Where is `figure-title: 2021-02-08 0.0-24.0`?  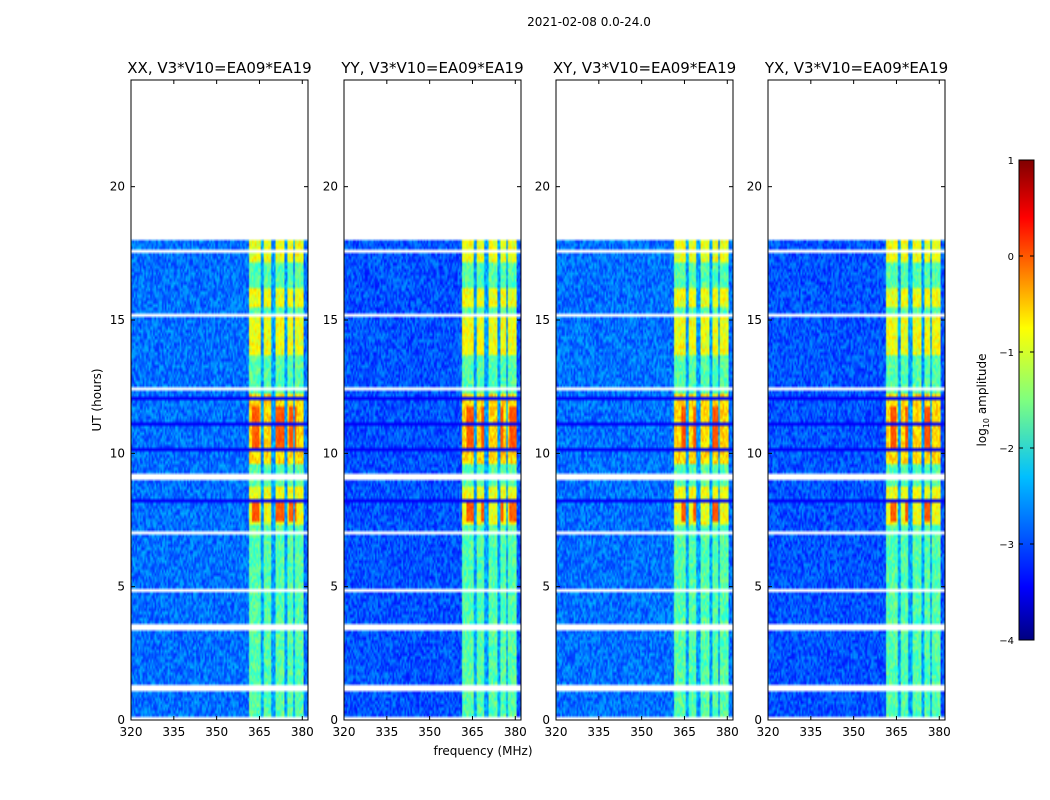
figure-title: 2021-02-08 0.0-24.0 is located at coordinates (589, 22).